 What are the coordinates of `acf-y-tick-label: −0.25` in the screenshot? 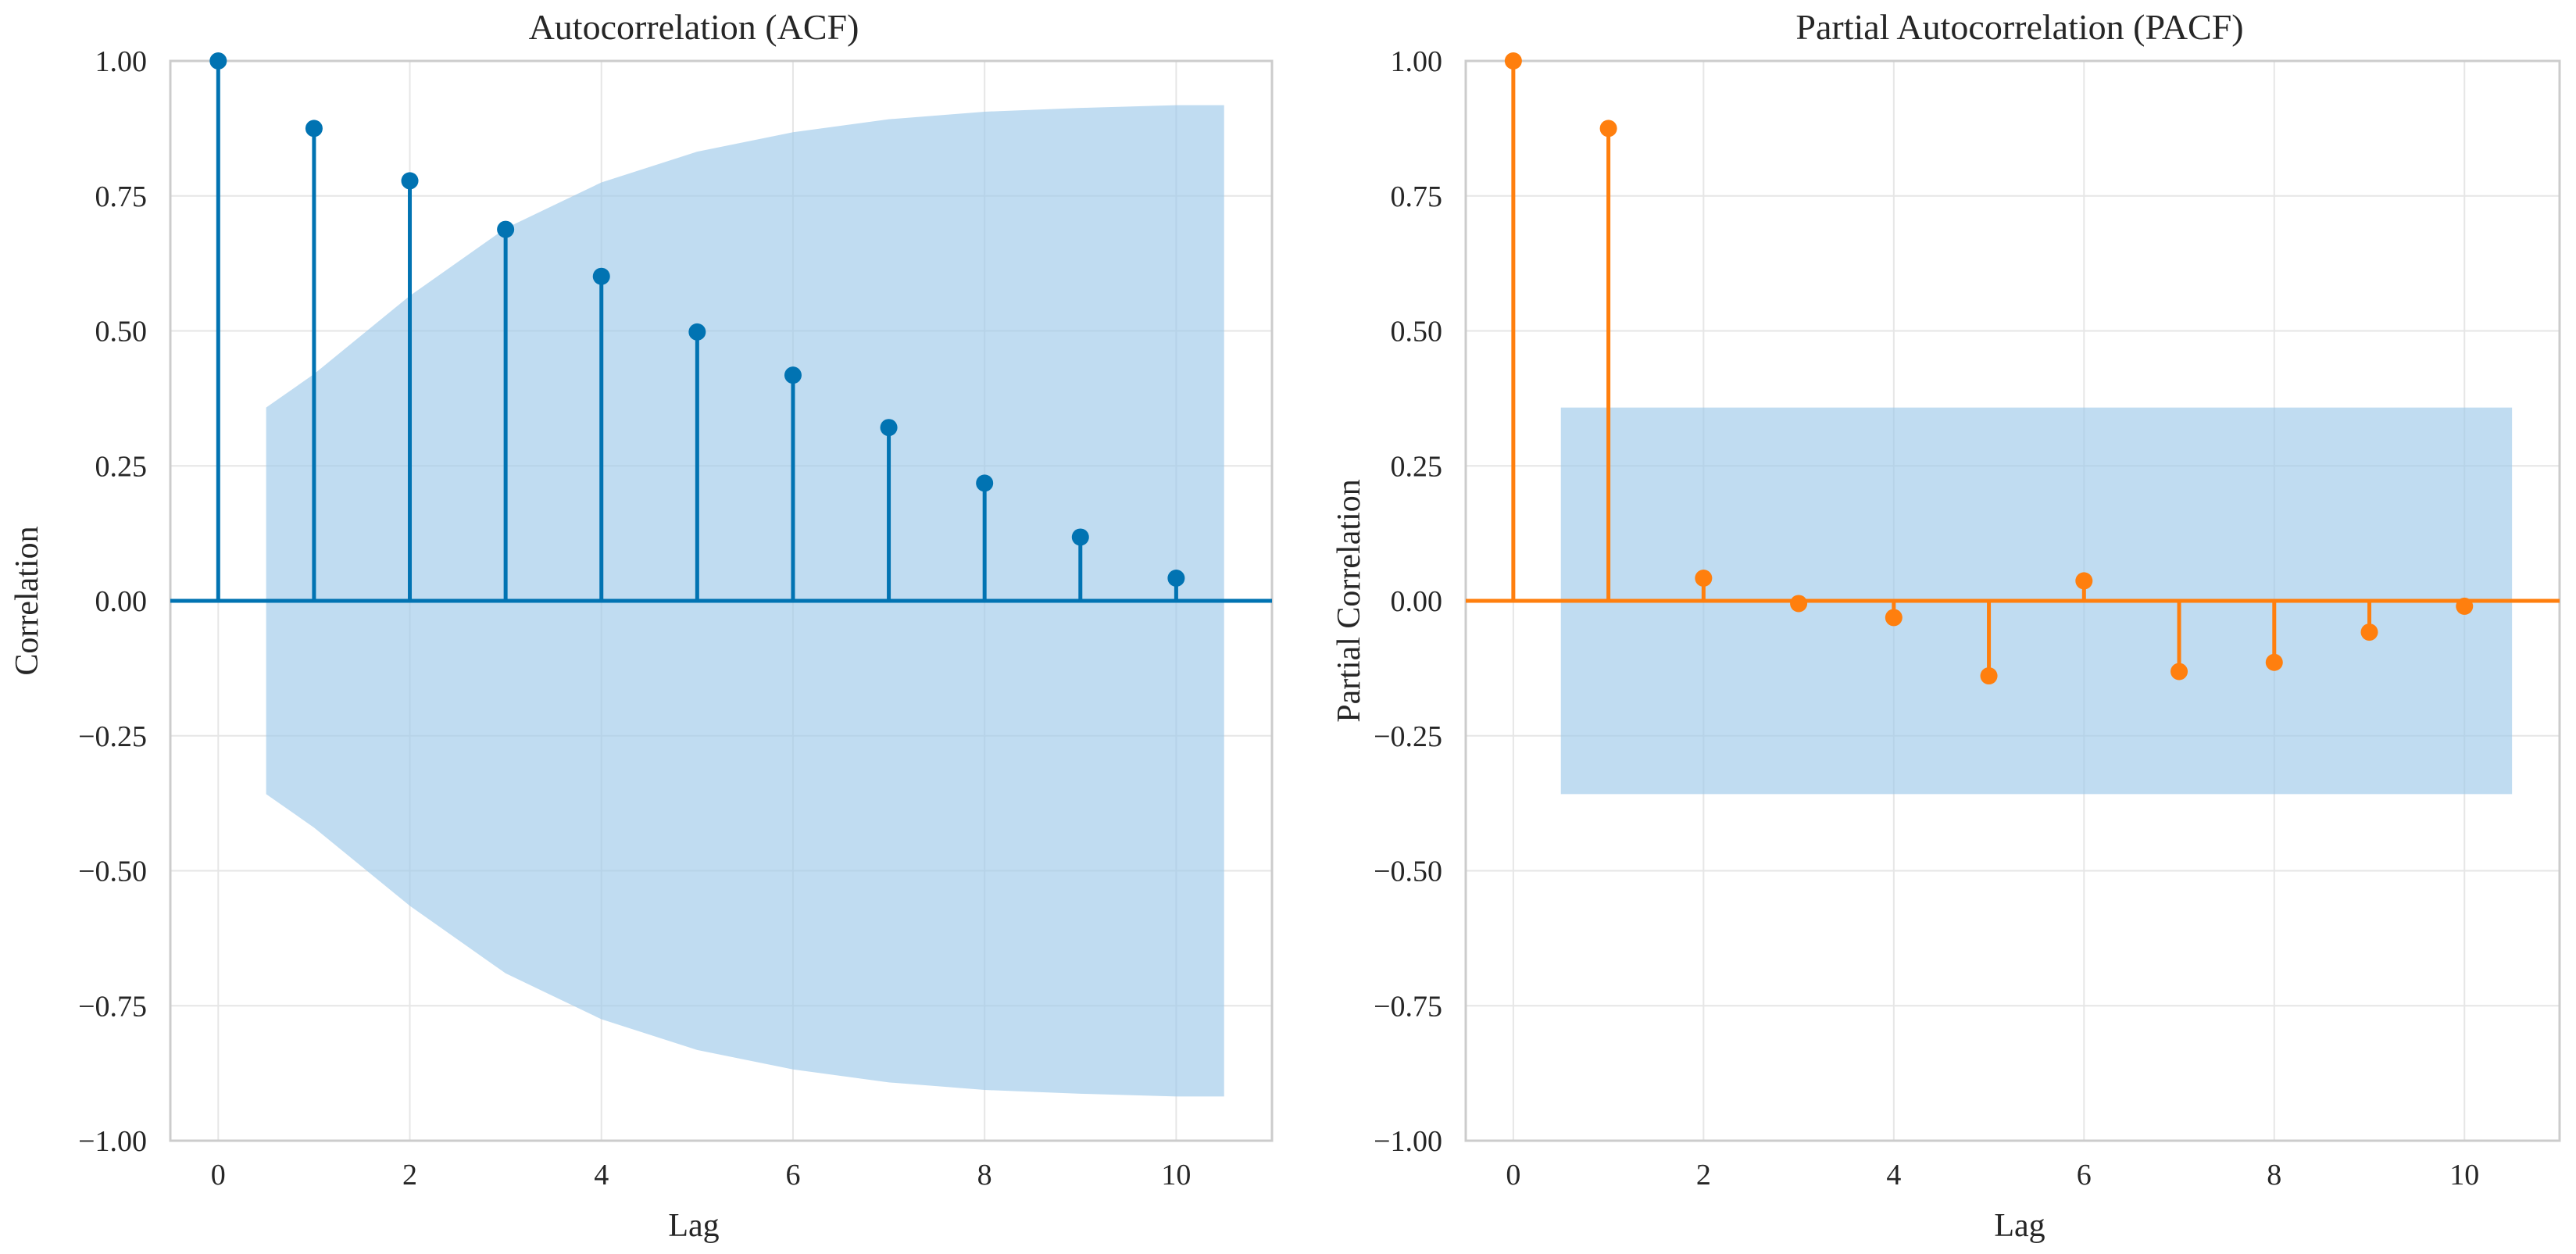 It's located at (113, 737).